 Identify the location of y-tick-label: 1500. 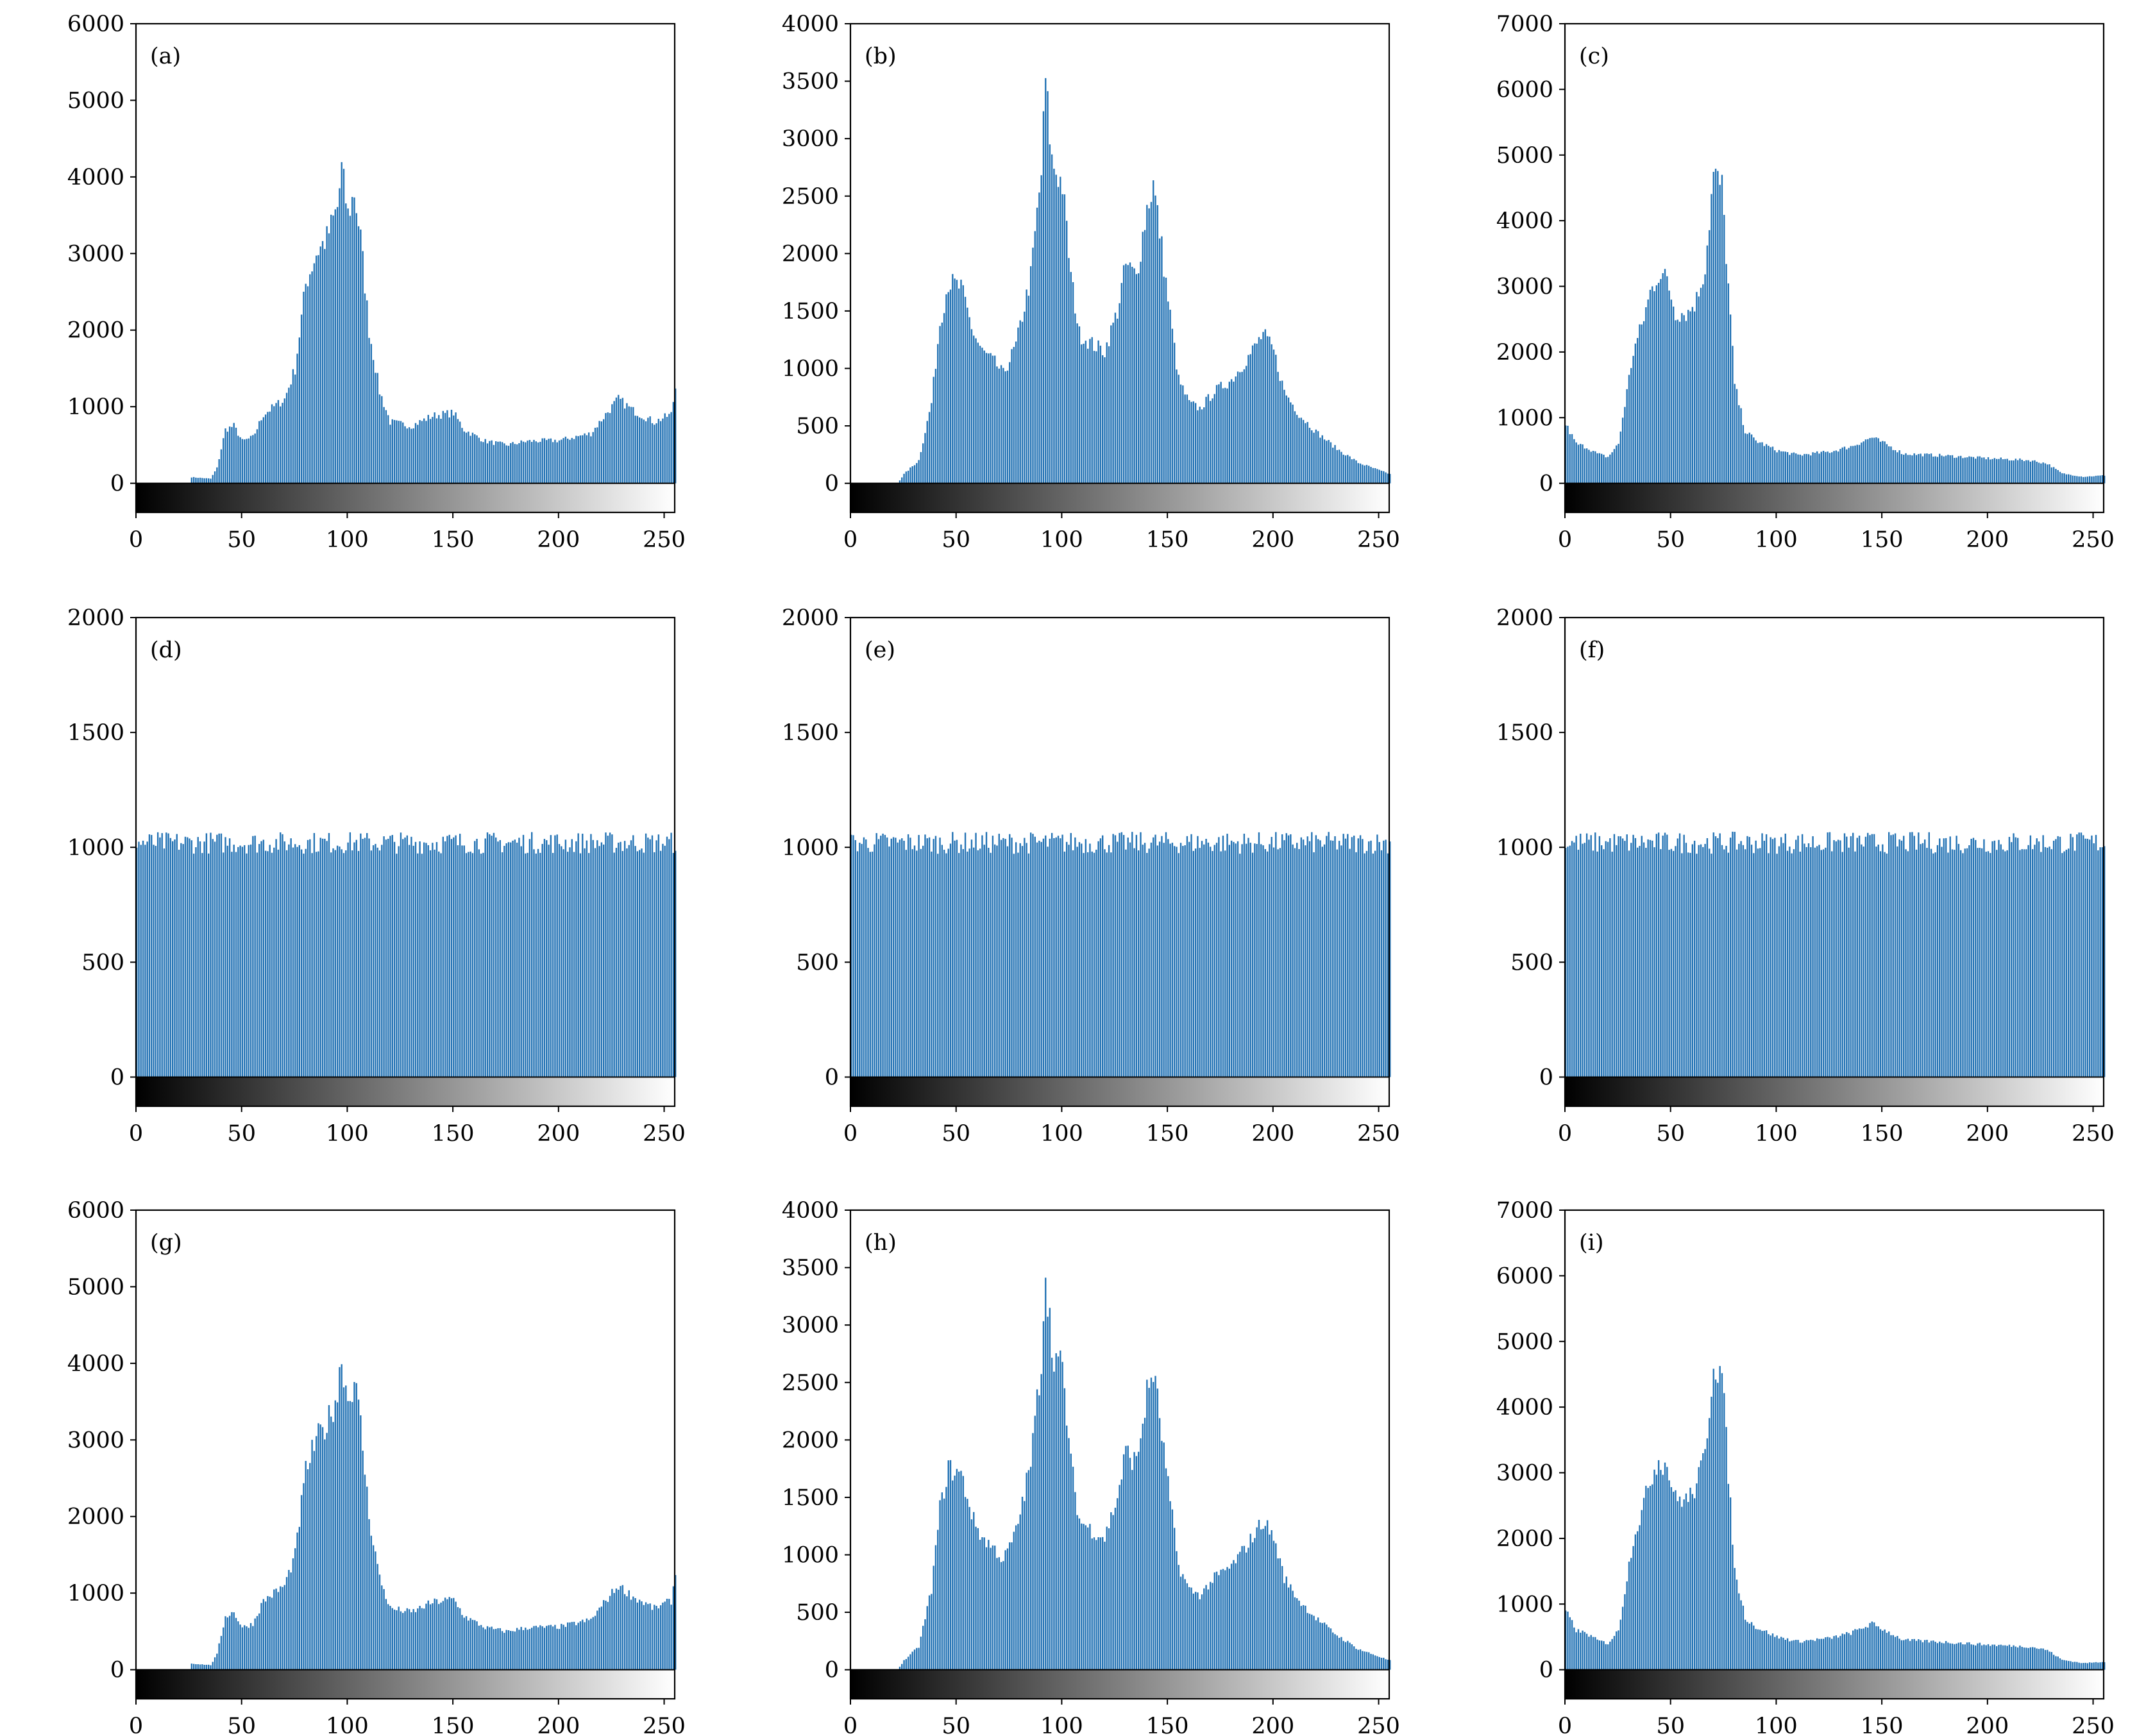
(810, 311).